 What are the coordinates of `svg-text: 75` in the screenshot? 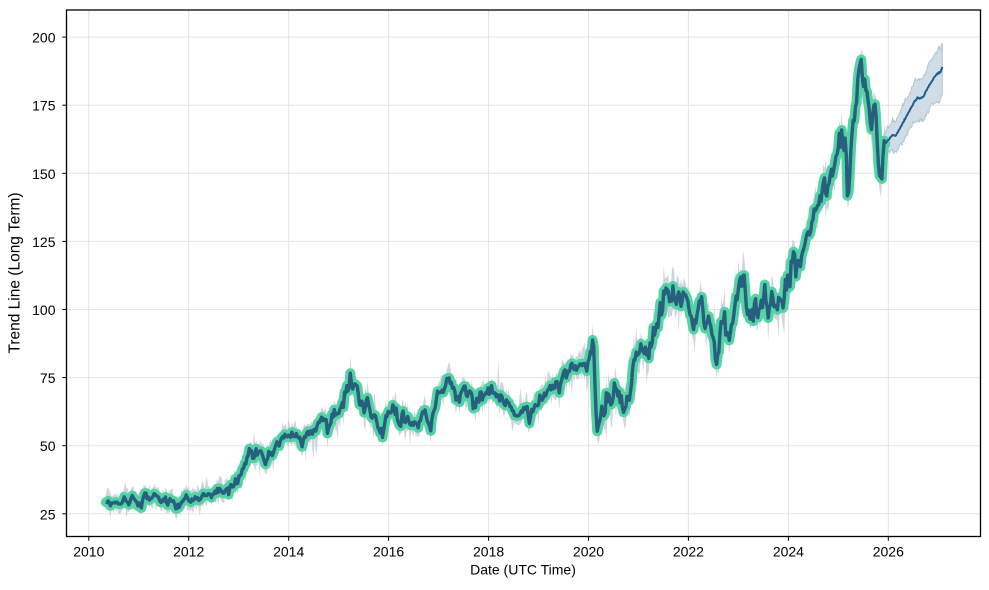 It's located at (48, 378).